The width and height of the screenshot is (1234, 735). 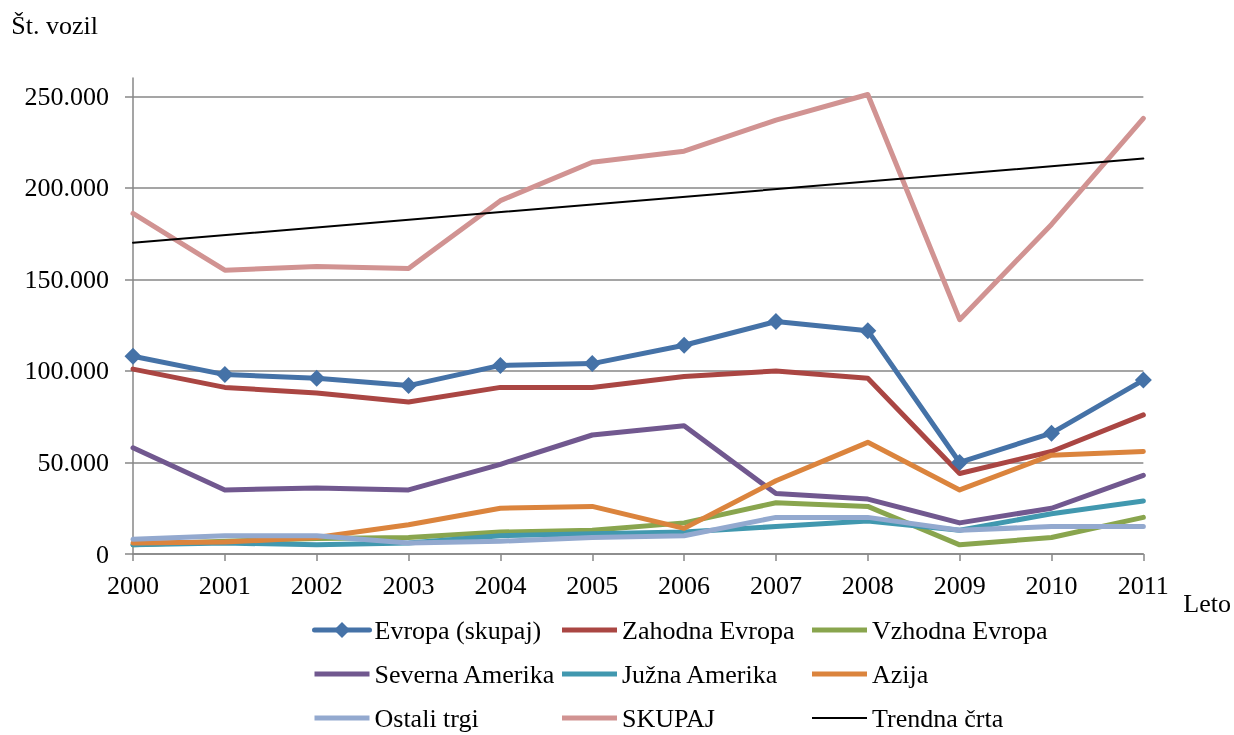 What do you see at coordinates (668, 718) in the screenshot?
I see `legend-label: SKUPAJ` at bounding box center [668, 718].